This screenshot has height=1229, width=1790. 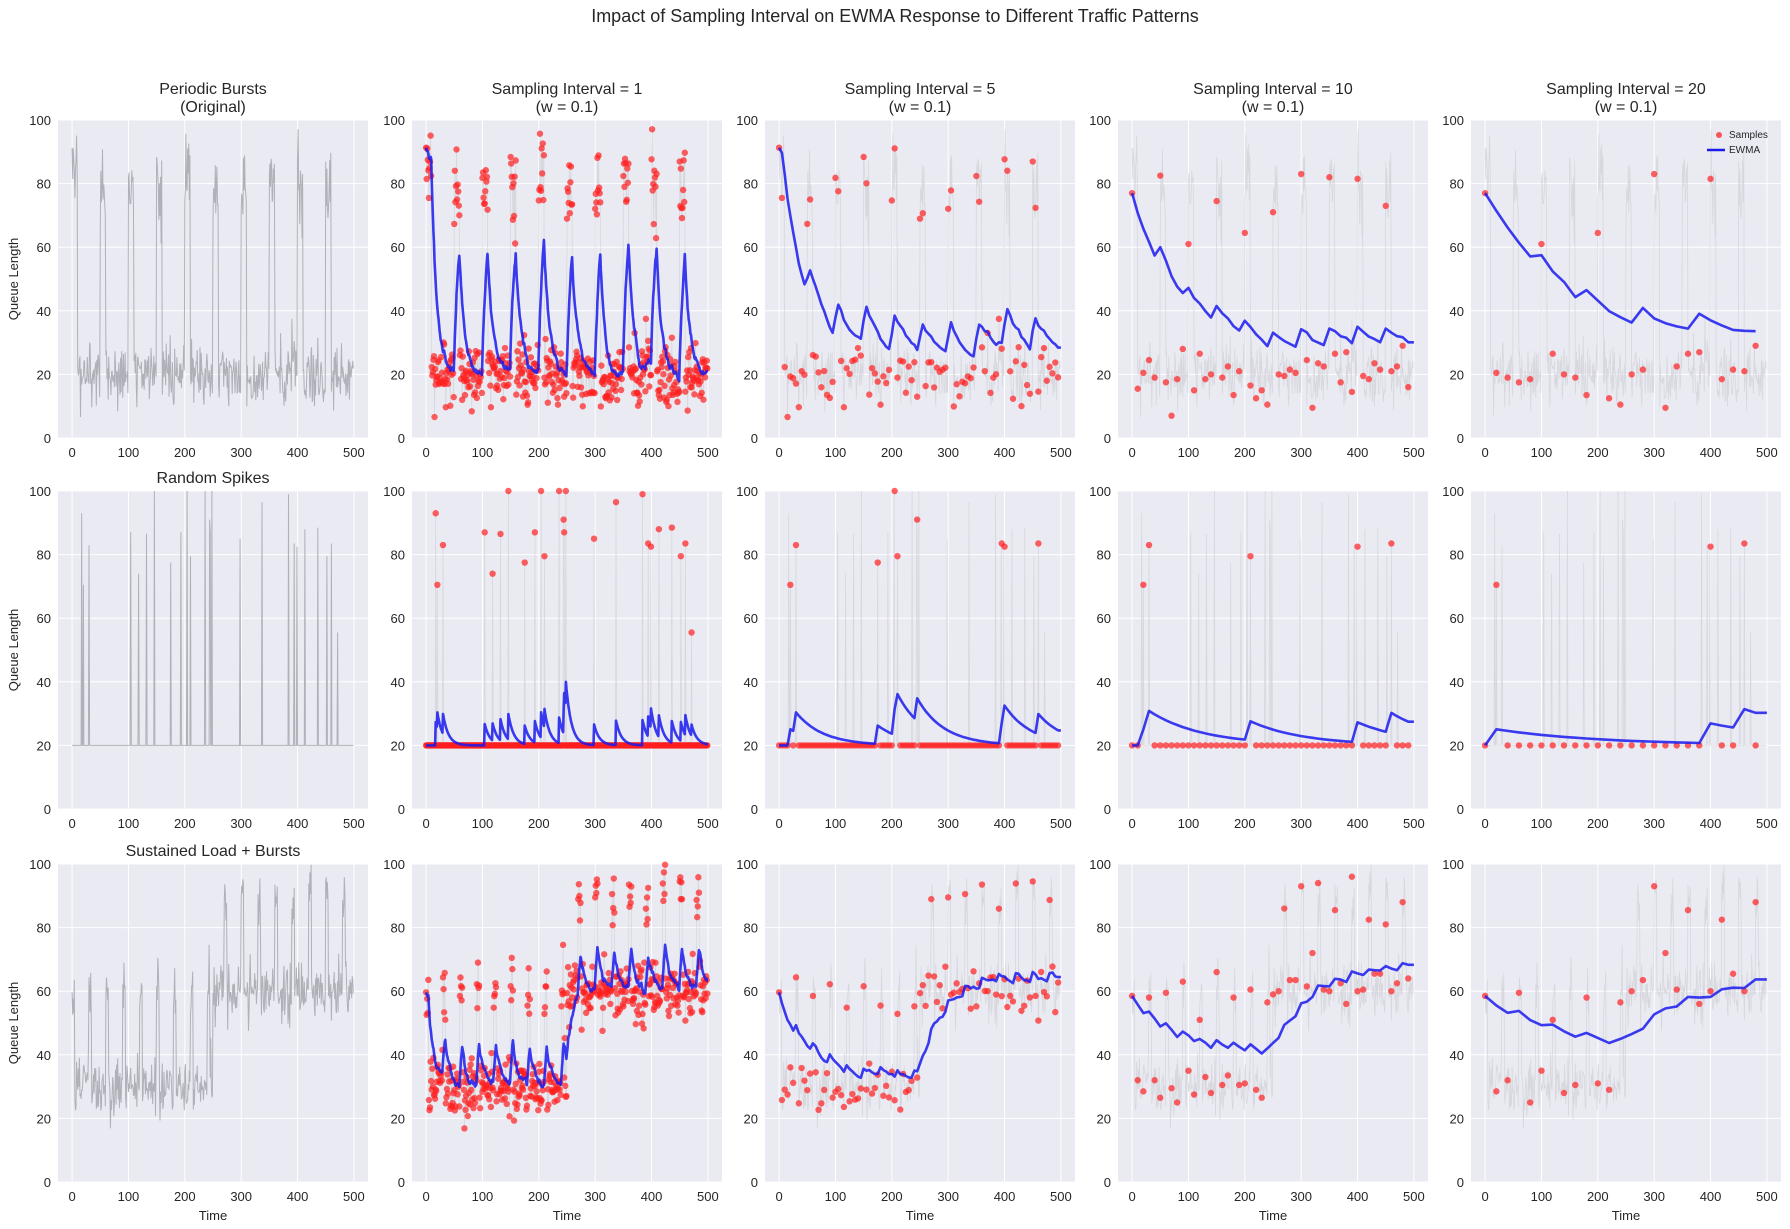 What do you see at coordinates (747, 120) in the screenshot?
I see `y-tick-label: 100` at bounding box center [747, 120].